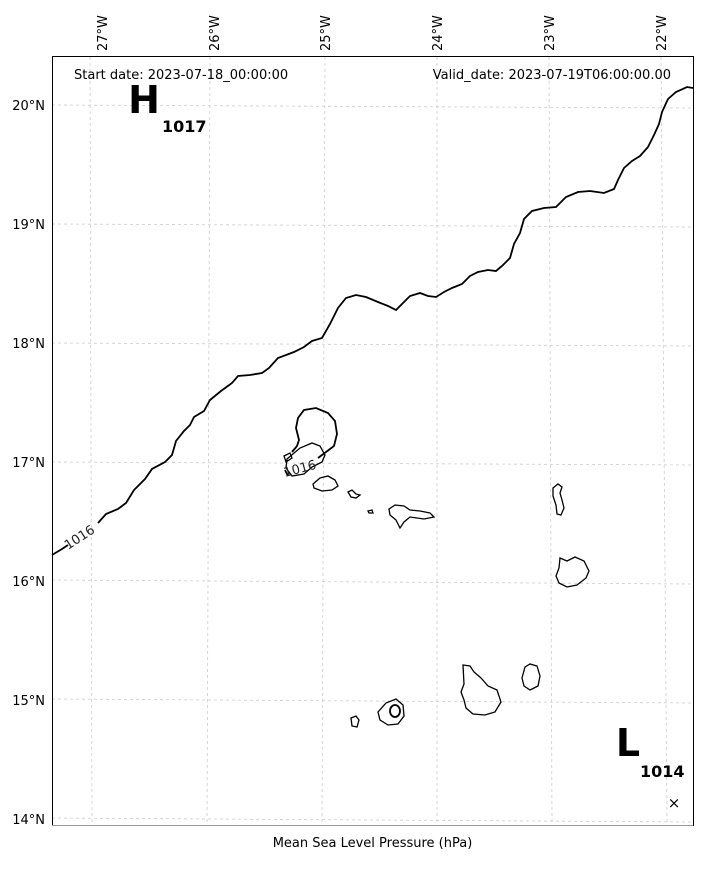 Image resolution: width=703 pixels, height=874 pixels. What do you see at coordinates (531, 677) in the screenshot?
I see `island-maio` at bounding box center [531, 677].